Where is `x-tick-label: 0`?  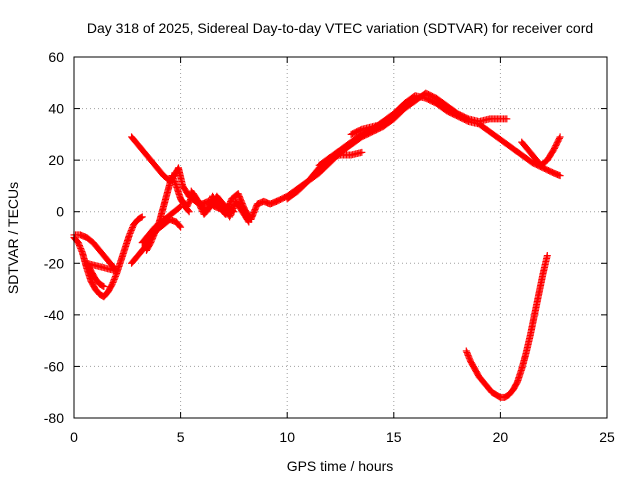
x-tick-label: 0 is located at coordinates (74, 437).